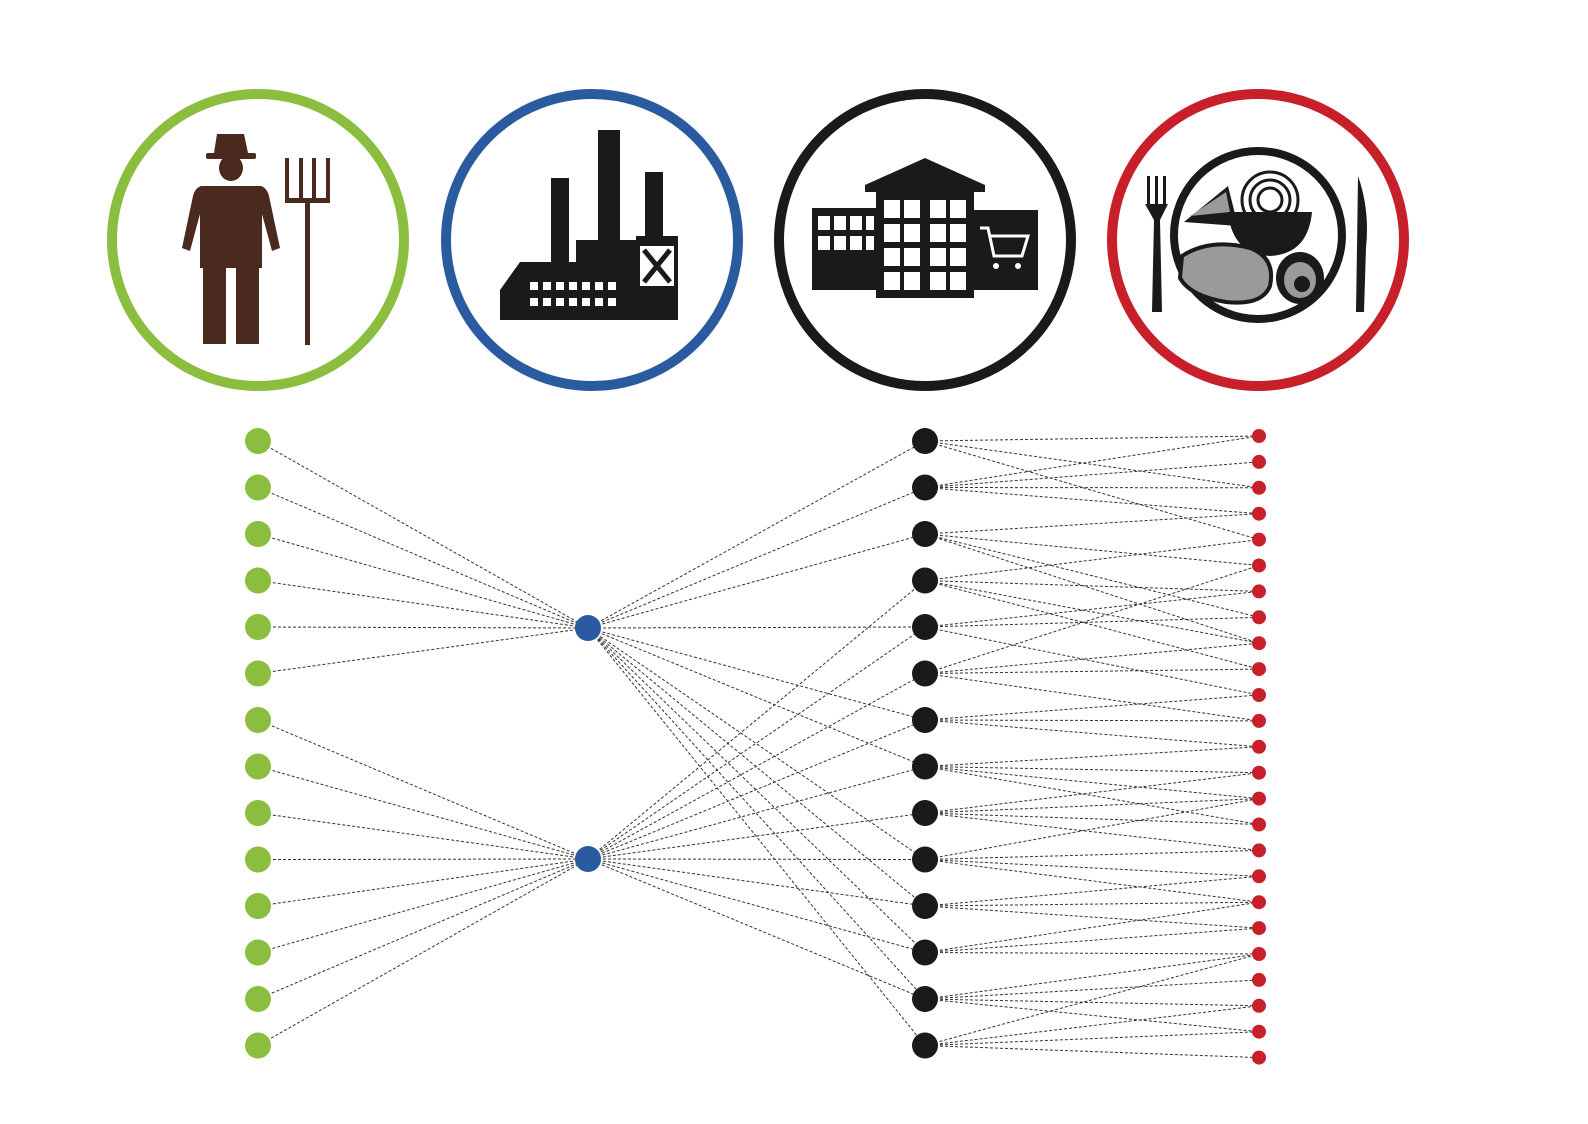 This screenshot has height=1124, width=1588. What do you see at coordinates (1361, 244) in the screenshot?
I see `knife-icon` at bounding box center [1361, 244].